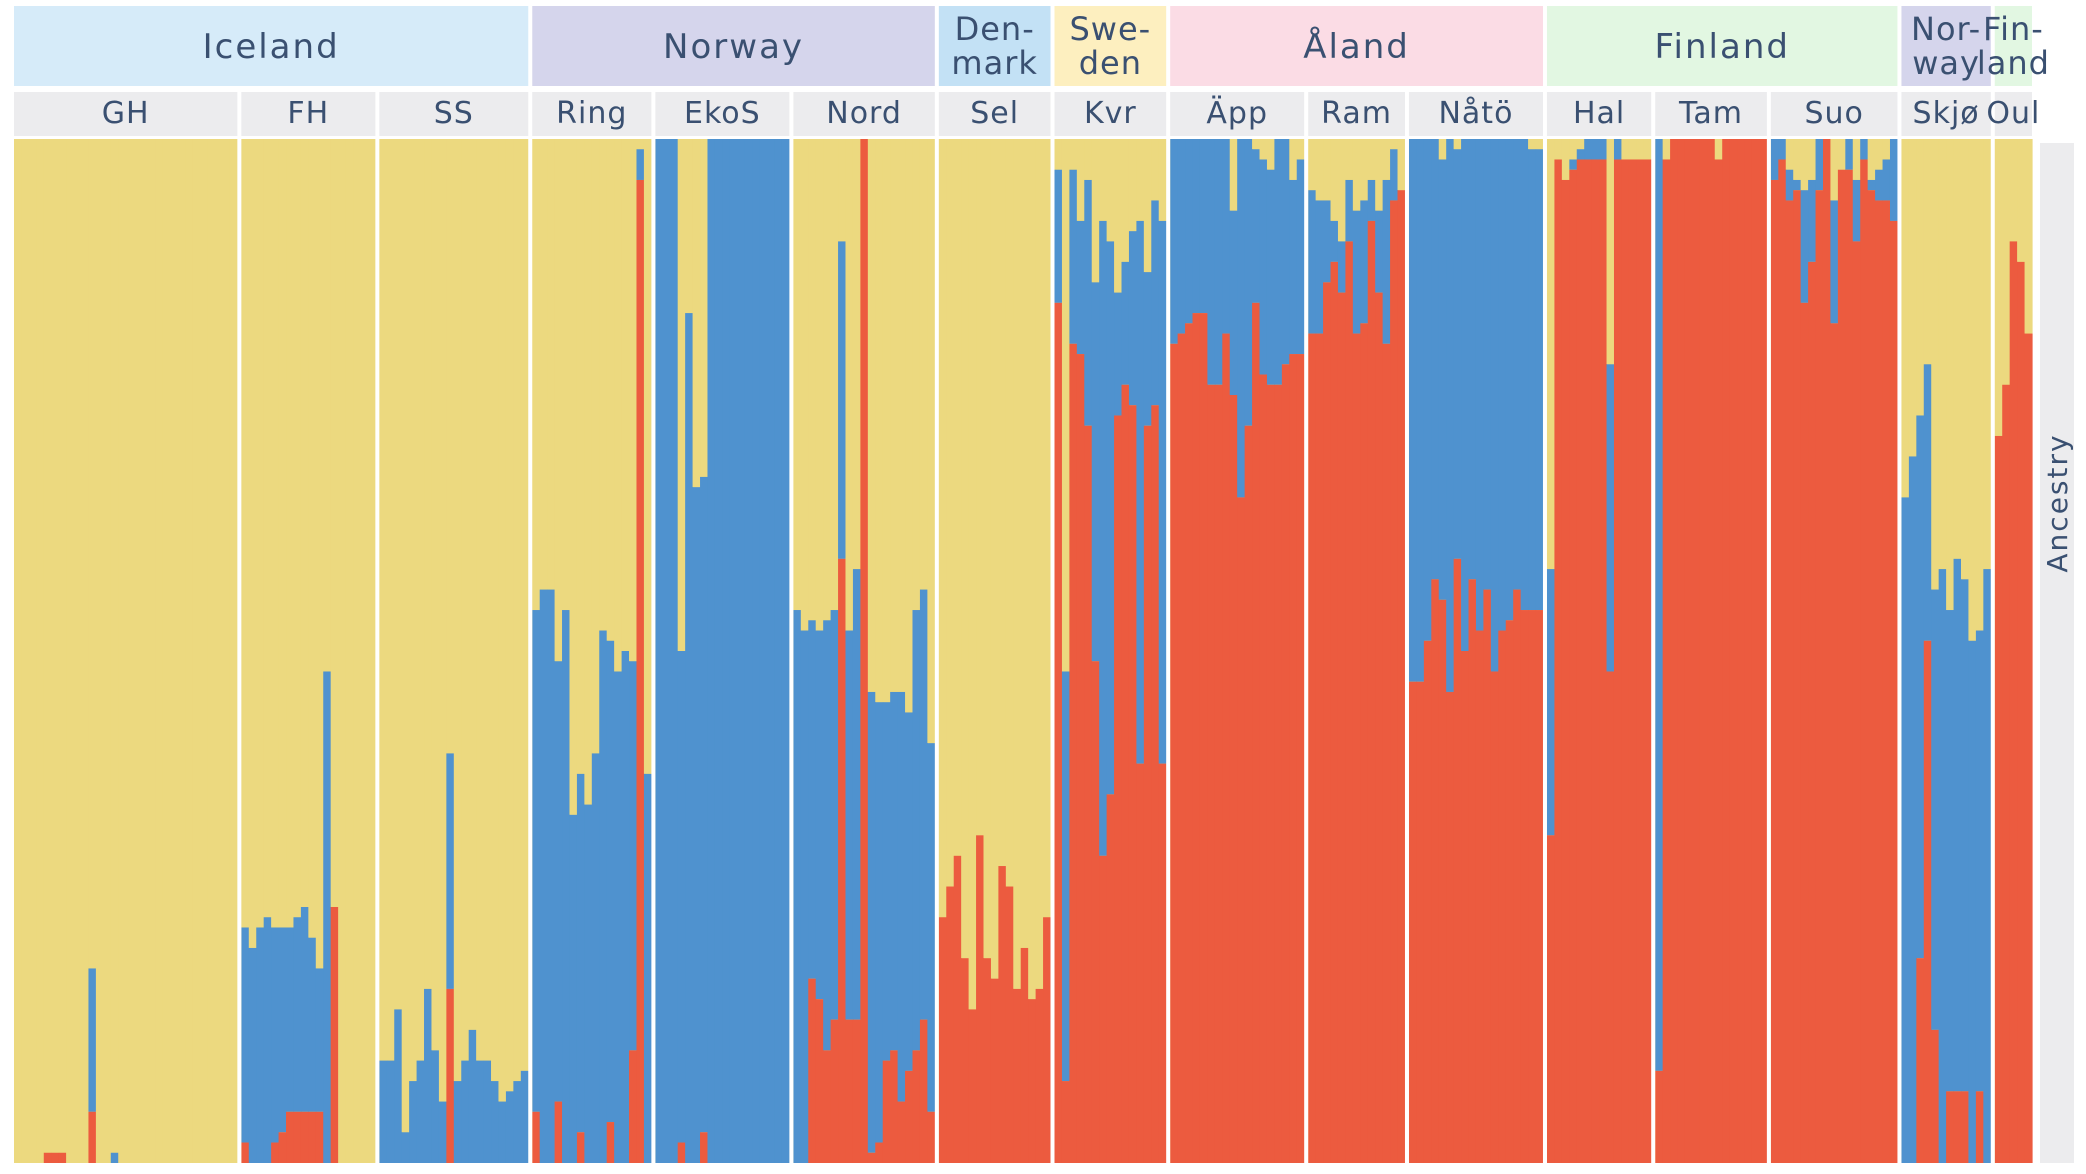 Image resolution: width=2086 pixels, height=1174 pixels. What do you see at coordinates (1833, 113) in the screenshot?
I see `population-label-suo: Suo` at bounding box center [1833, 113].